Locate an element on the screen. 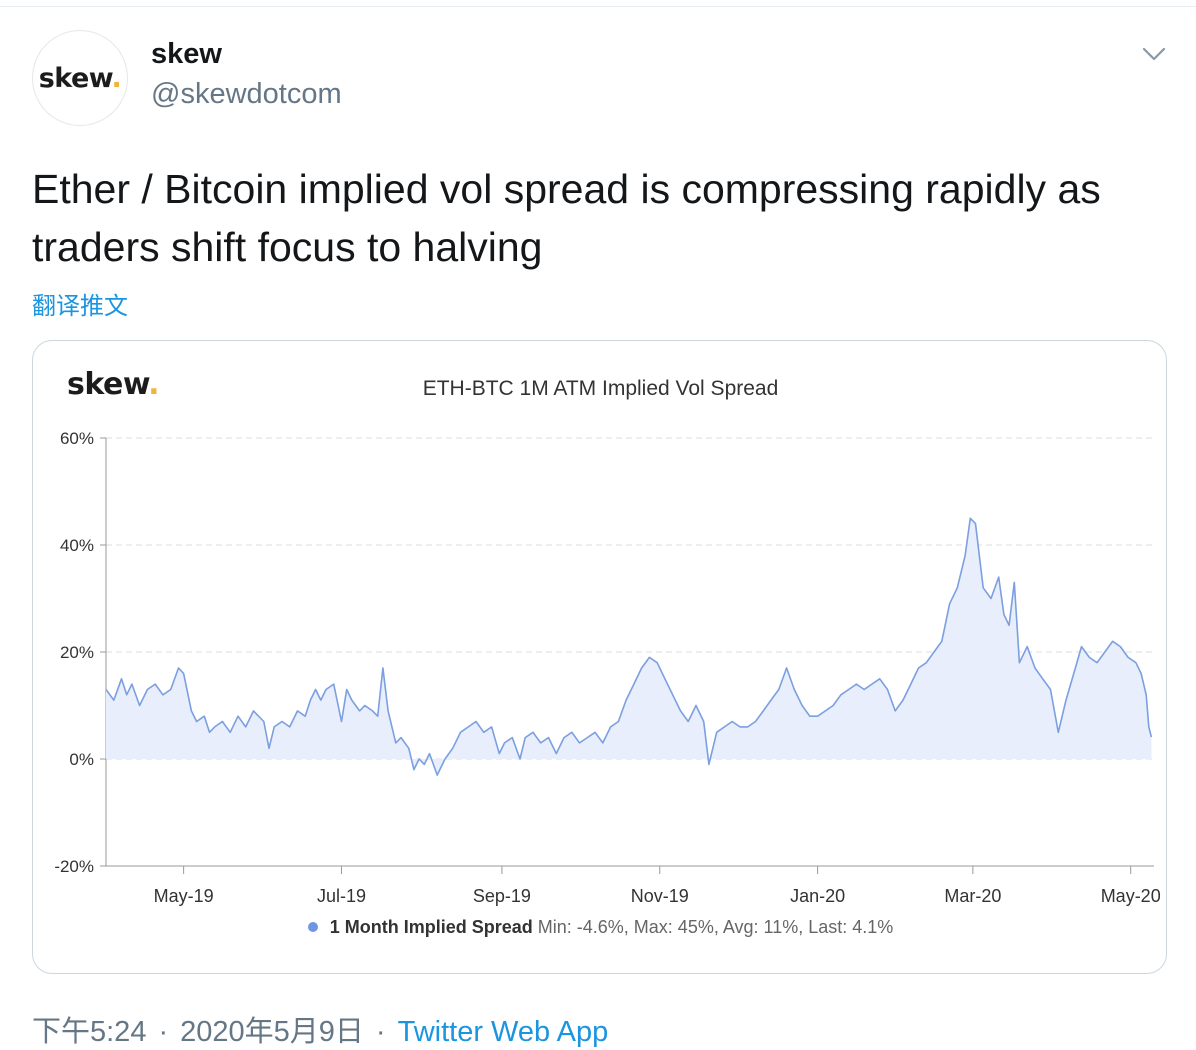 This screenshot has height=1050, width=1196. x-tick-label: Jan-20 is located at coordinates (817, 896).